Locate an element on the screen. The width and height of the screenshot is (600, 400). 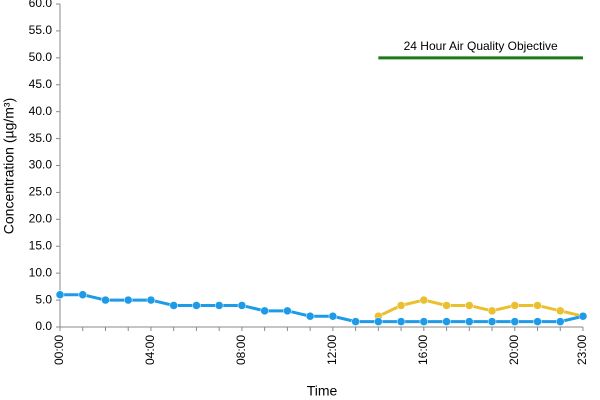
y-tick-label: 30.0 is located at coordinates (41, 165).